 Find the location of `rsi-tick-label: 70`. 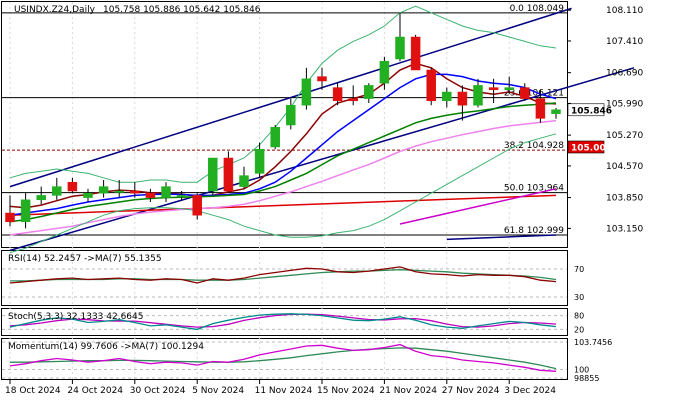

rsi-tick-label: 70 is located at coordinates (579, 269).